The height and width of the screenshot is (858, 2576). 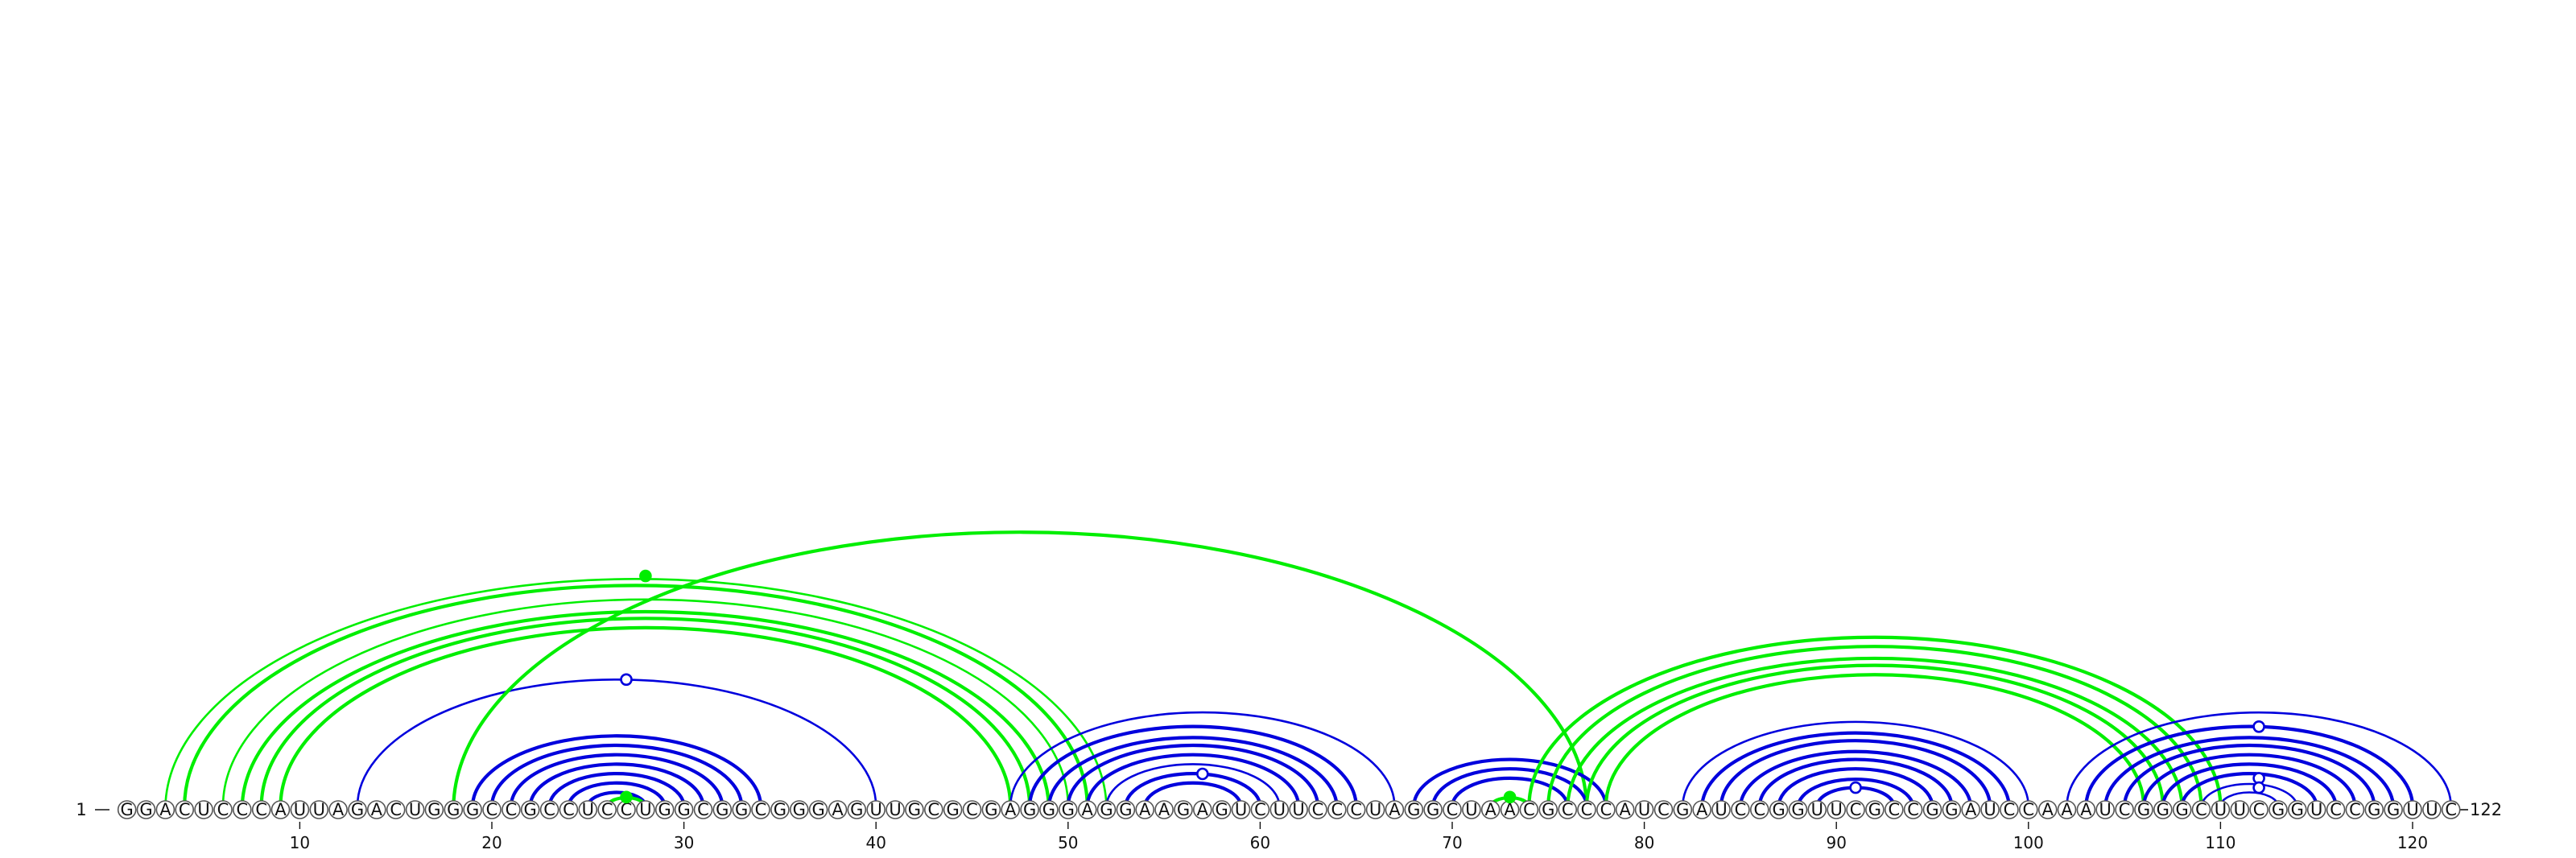 I want to click on nucleotide-31: C, so click(x=703, y=809).